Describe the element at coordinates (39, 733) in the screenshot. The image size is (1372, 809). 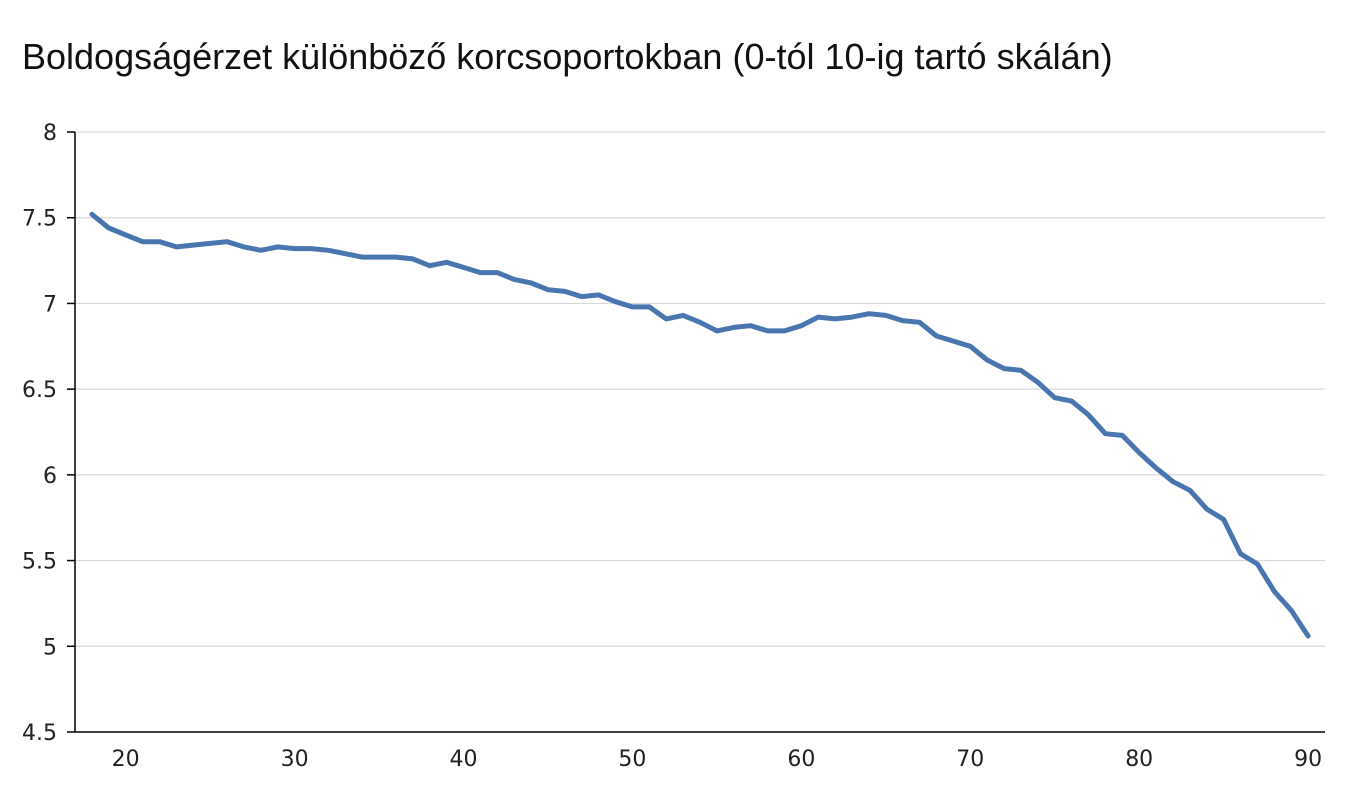
I see `y-tick-label: 4.5` at that location.